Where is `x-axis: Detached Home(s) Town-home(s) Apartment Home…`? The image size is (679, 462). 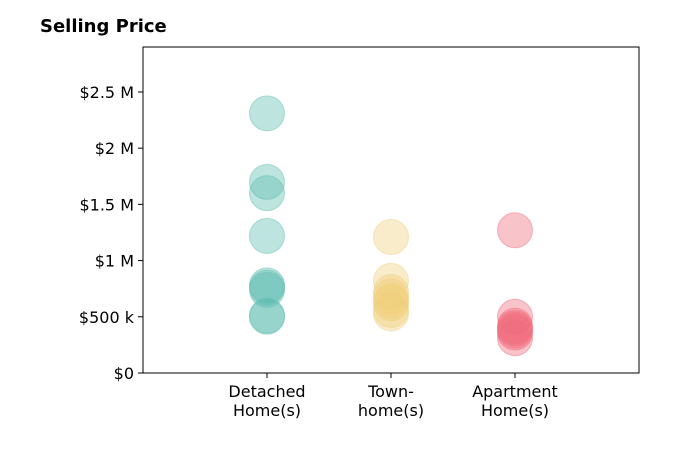
x-axis: Detached Home(s) Town-home(s) Apartment Home… is located at coordinates (393, 396).